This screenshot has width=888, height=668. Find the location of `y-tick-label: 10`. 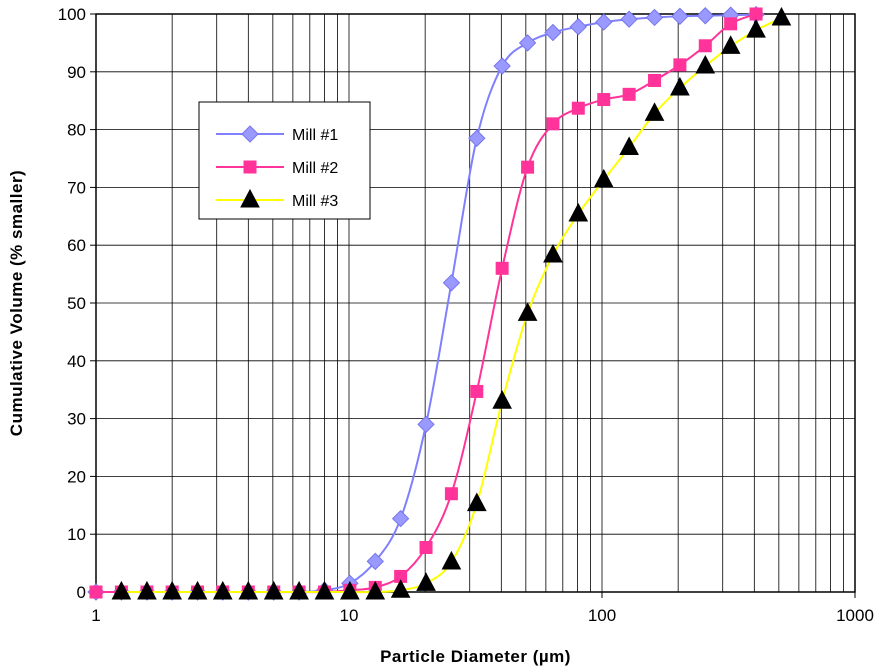

y-tick-label: 10 is located at coordinates (76, 534).